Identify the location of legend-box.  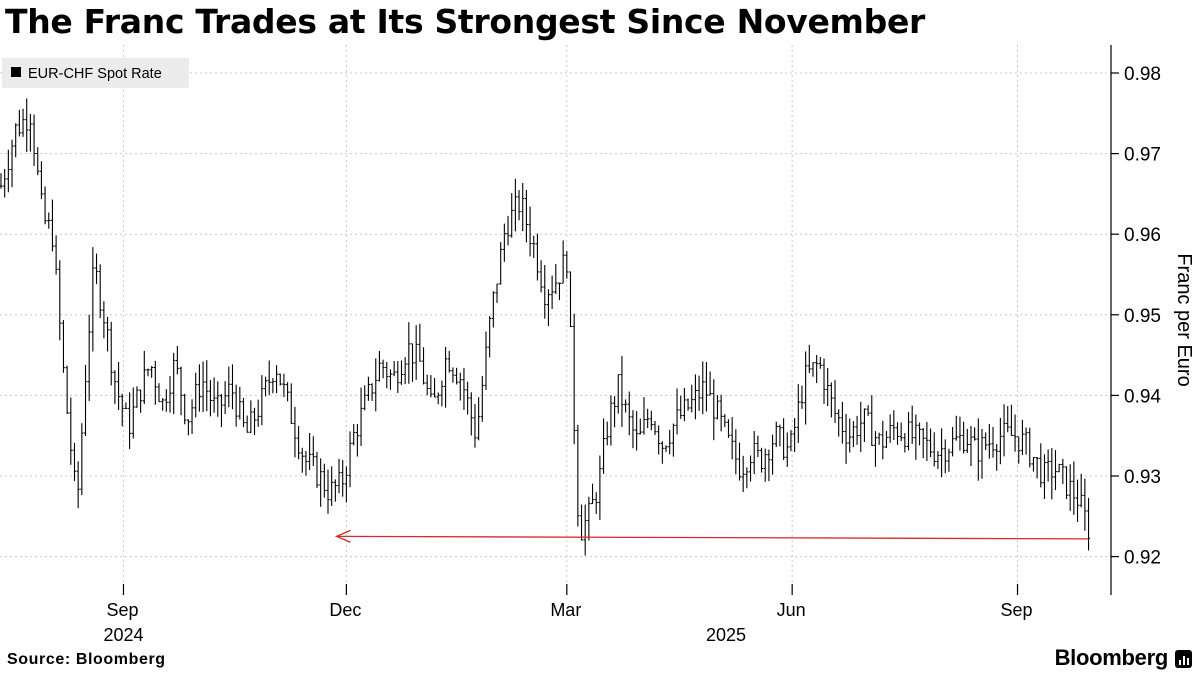
(95, 73).